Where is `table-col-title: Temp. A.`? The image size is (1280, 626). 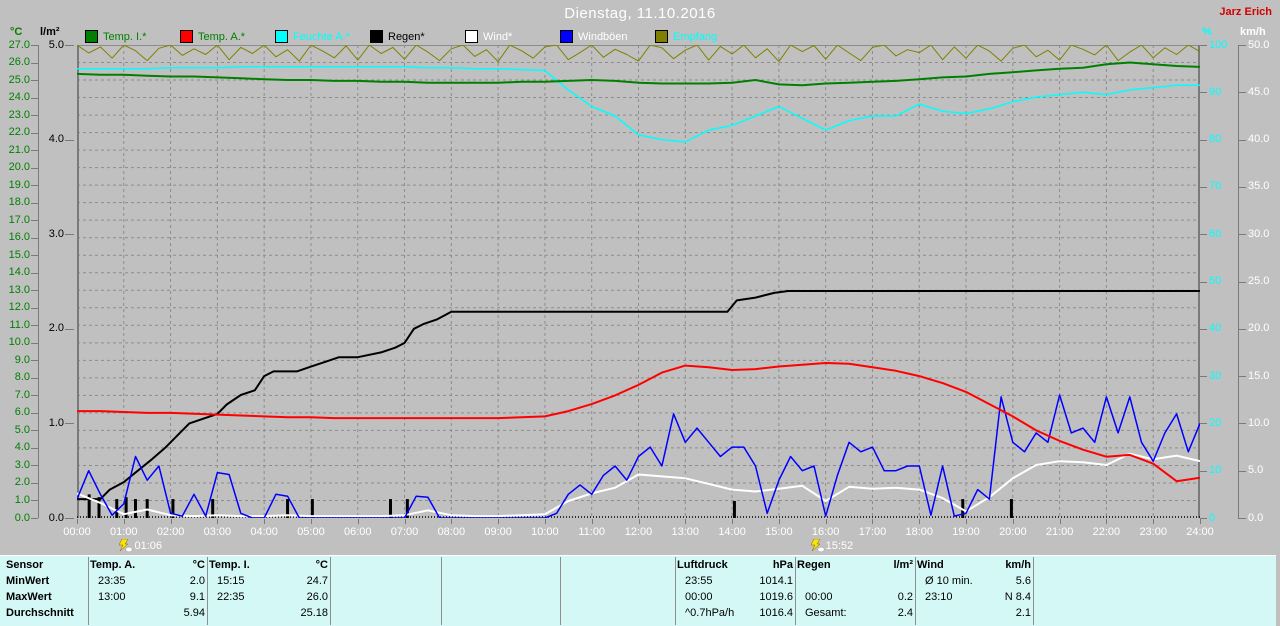
table-col-title: Temp. A. is located at coordinates (113, 565).